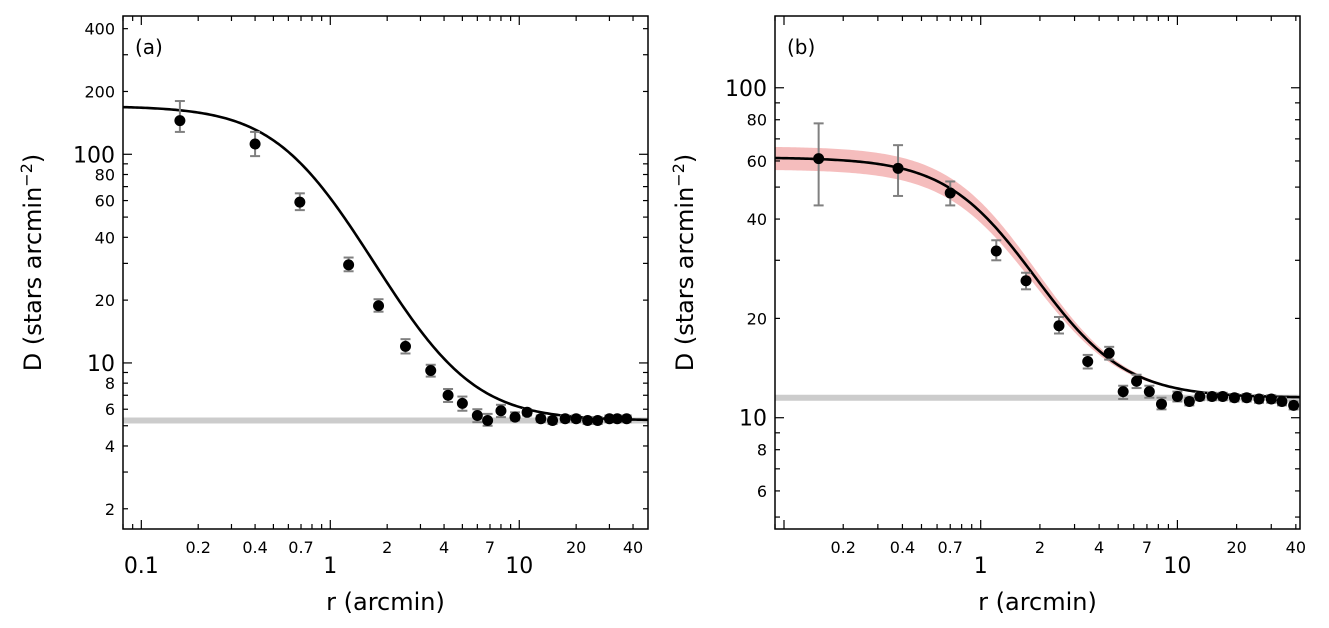 The height and width of the screenshot is (628, 1329). Describe the element at coordinates (902, 547) in the screenshot. I see `x-minor-tick-label: 0.4` at that location.